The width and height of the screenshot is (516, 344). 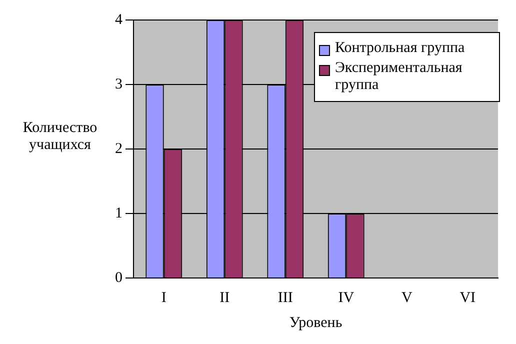 What do you see at coordinates (399, 77) in the screenshot?
I see `legend-label: Экспериментальная группа` at bounding box center [399, 77].